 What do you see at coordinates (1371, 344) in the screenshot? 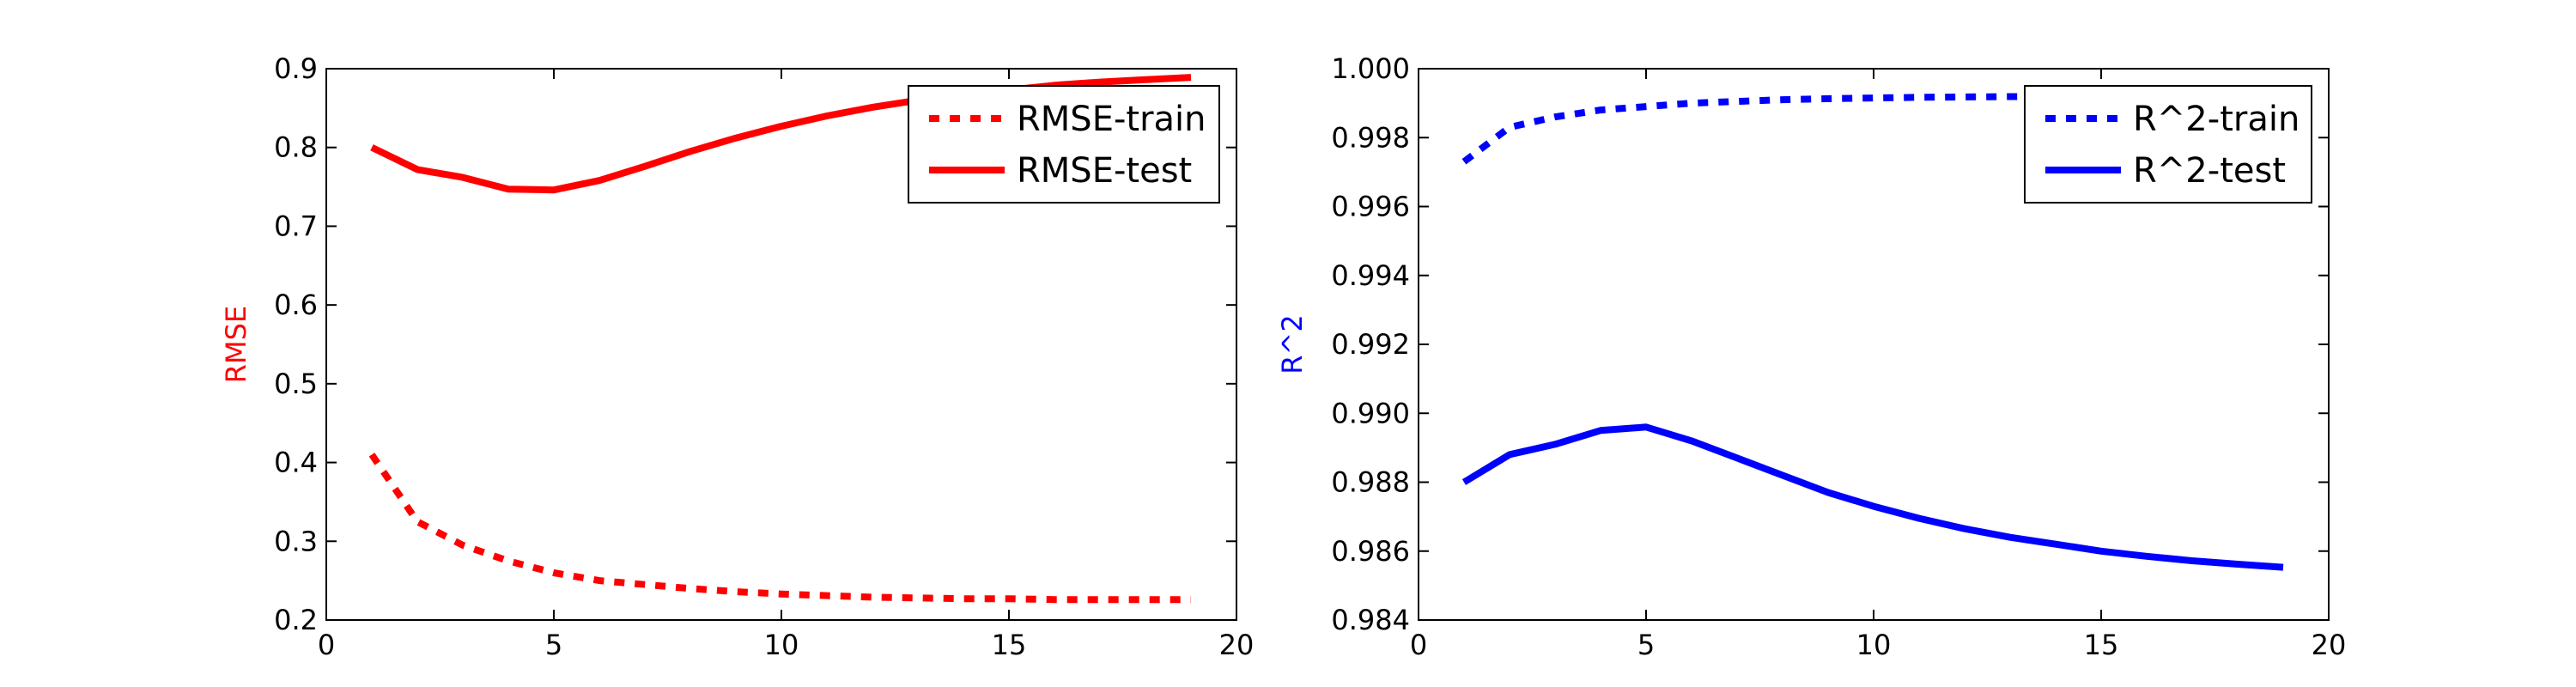
I see `y-tick-label: 0.992` at bounding box center [1371, 344].